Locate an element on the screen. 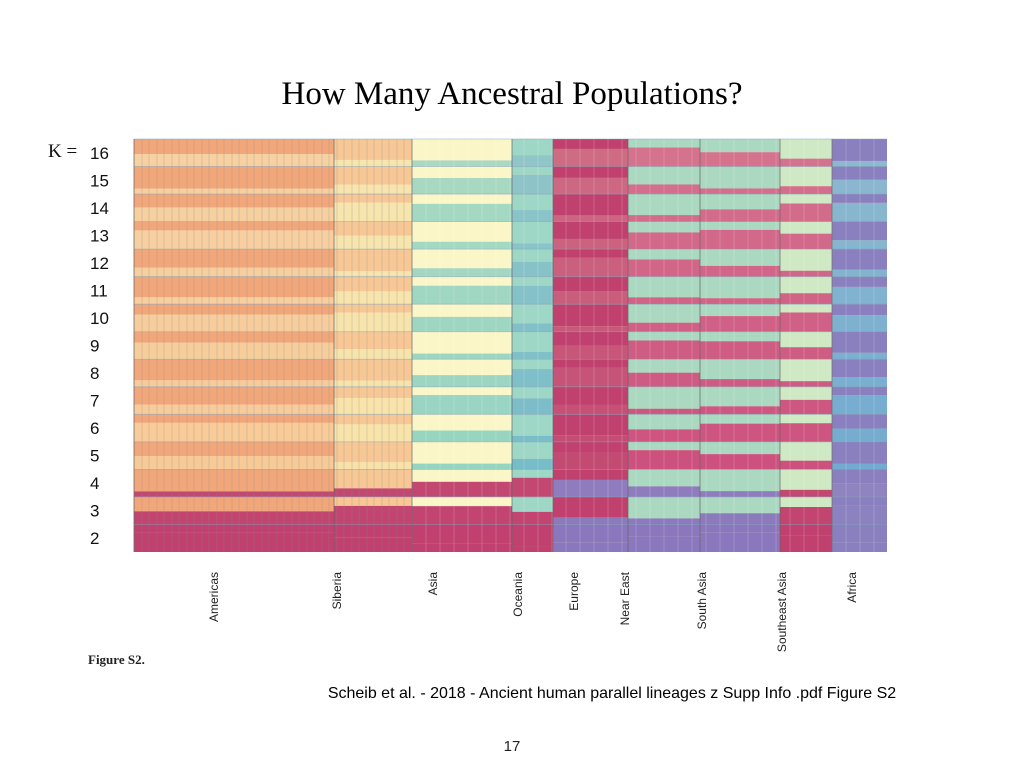 The image size is (1024, 768). k-tick-label: 6 is located at coordinates (94, 428).